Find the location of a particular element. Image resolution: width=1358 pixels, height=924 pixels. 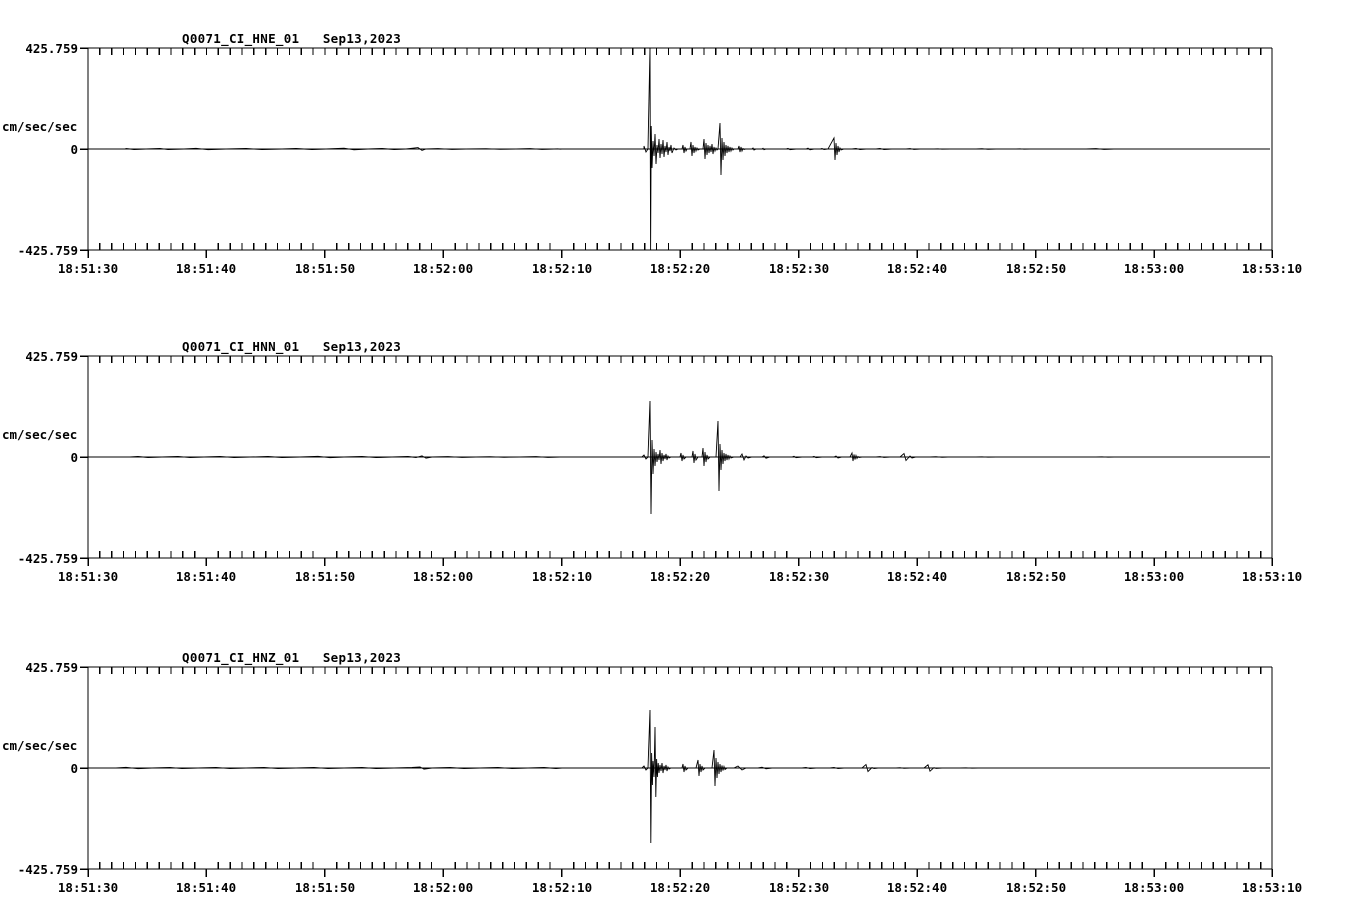

x-tick-label-hnz-7: 18:52:40 is located at coordinates (917, 887).